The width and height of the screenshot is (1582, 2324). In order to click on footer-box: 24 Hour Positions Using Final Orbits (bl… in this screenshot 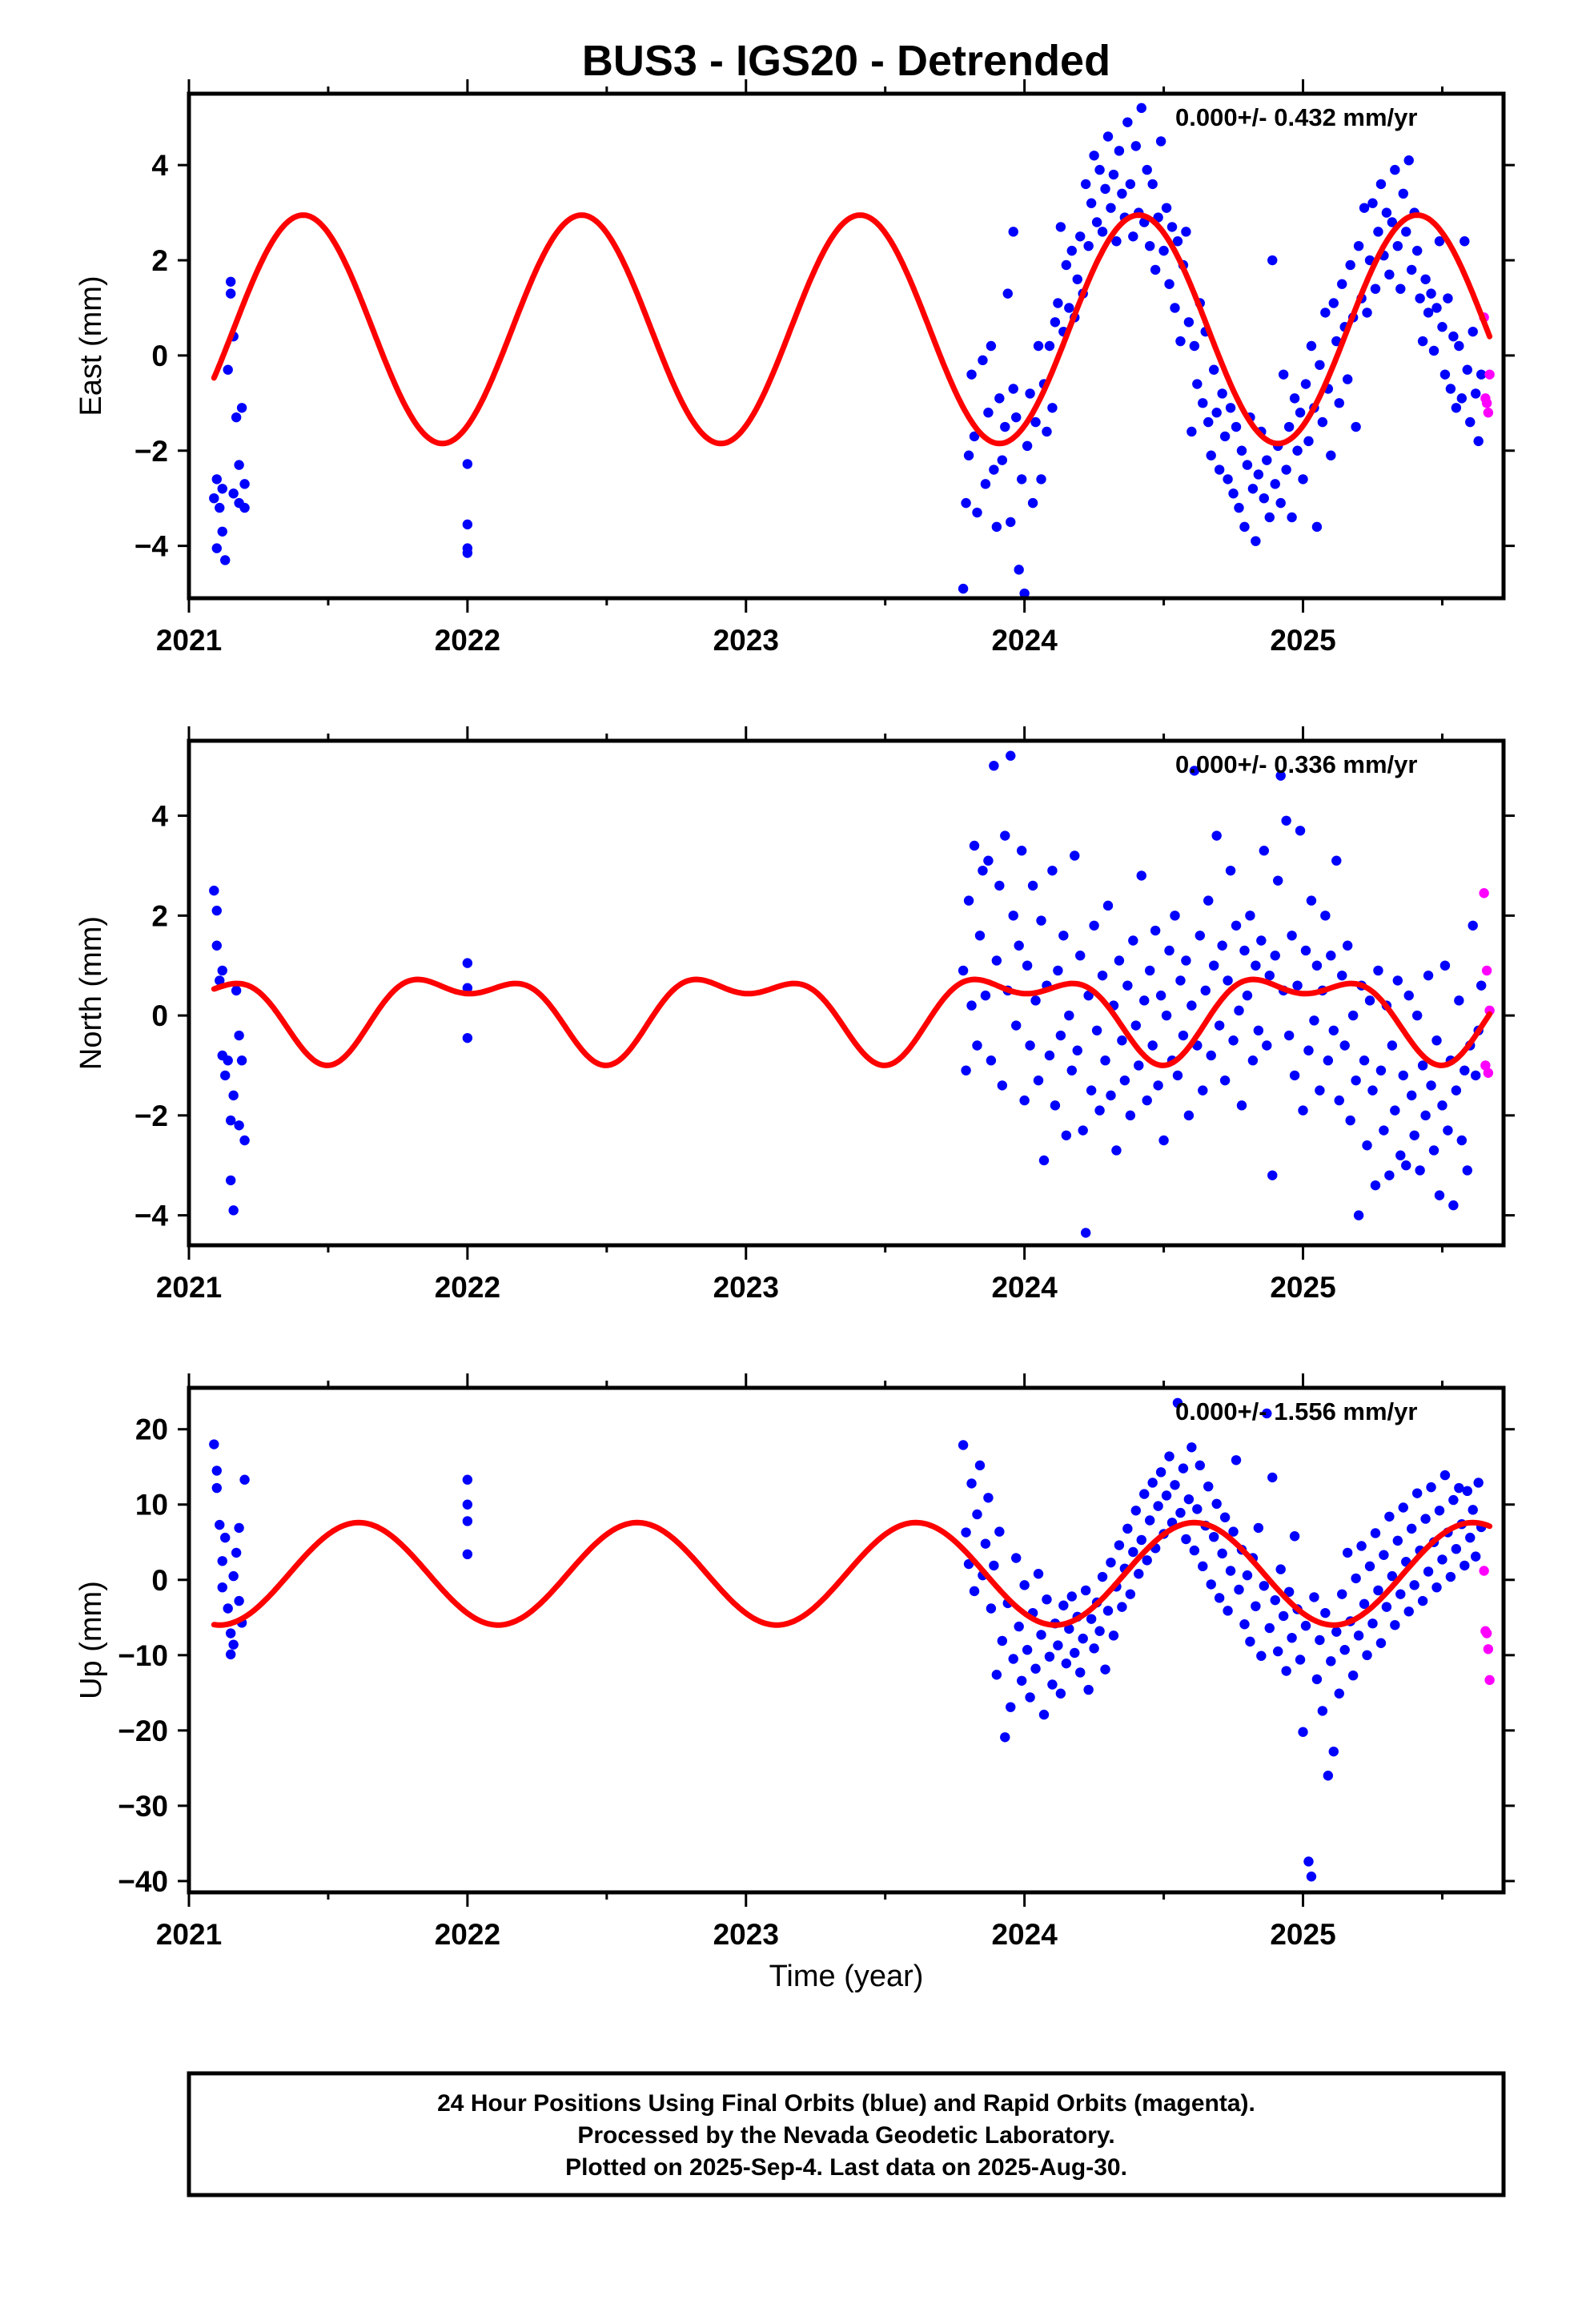, I will do `click(847, 2134)`.